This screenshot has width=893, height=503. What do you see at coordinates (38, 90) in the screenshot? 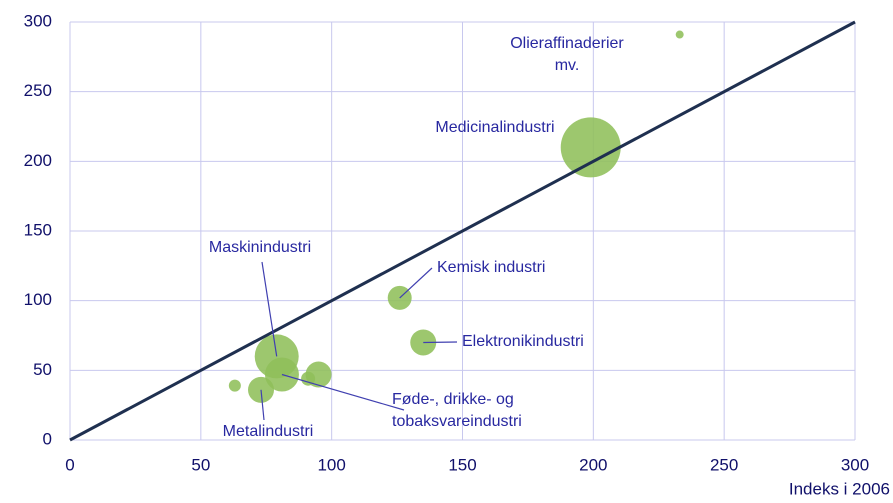
I see `y-tick-label: 250` at bounding box center [38, 90].